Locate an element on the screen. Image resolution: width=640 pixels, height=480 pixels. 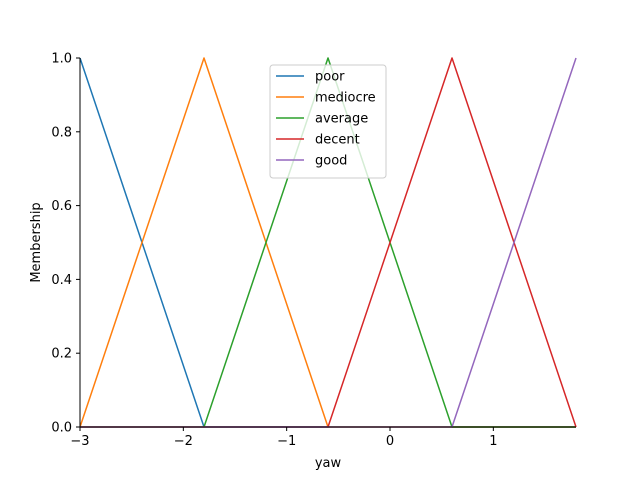
y-tick-label: 0.2 is located at coordinates (61, 354).